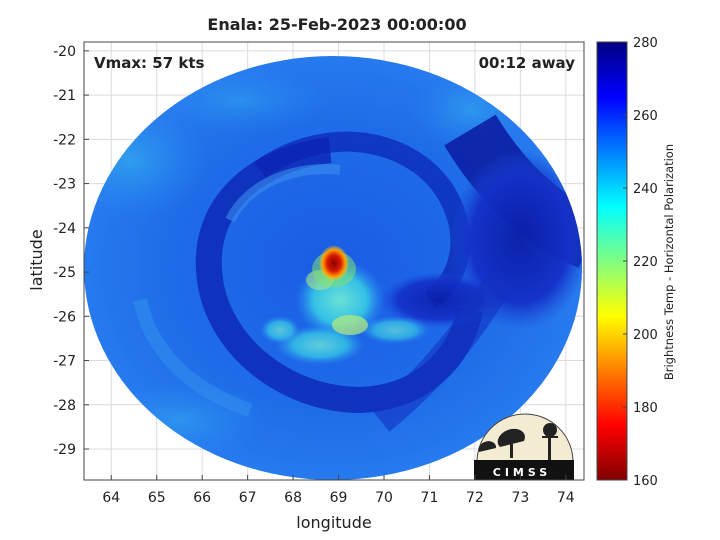  I want to click on x-tick-label: 71, so click(430, 498).